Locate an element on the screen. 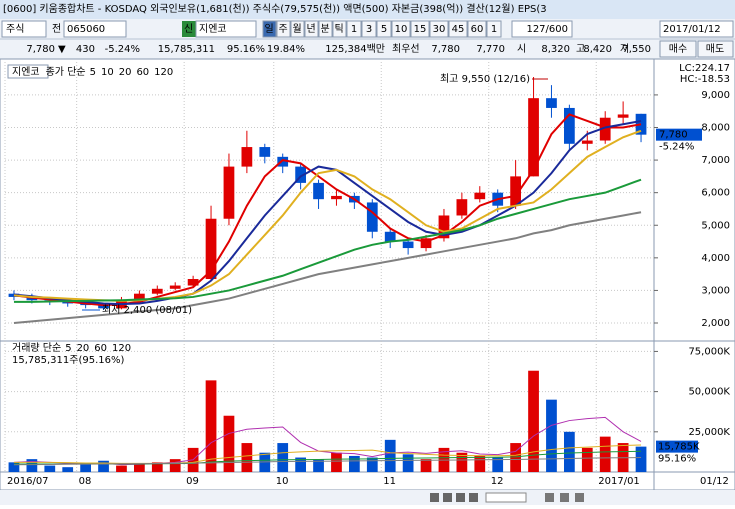 Image resolution: width=735 pixels, height=509 pixels. x-tick-label: 08 is located at coordinates (85, 481).